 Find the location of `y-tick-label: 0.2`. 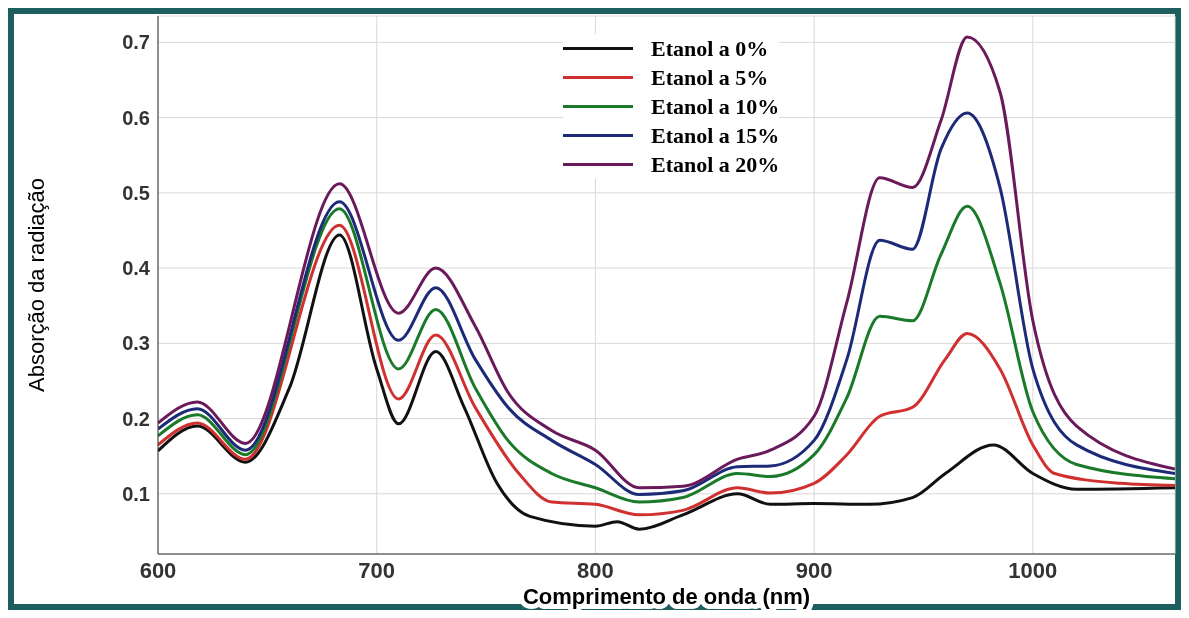

y-tick-label: 0.2 is located at coordinates (136, 418).